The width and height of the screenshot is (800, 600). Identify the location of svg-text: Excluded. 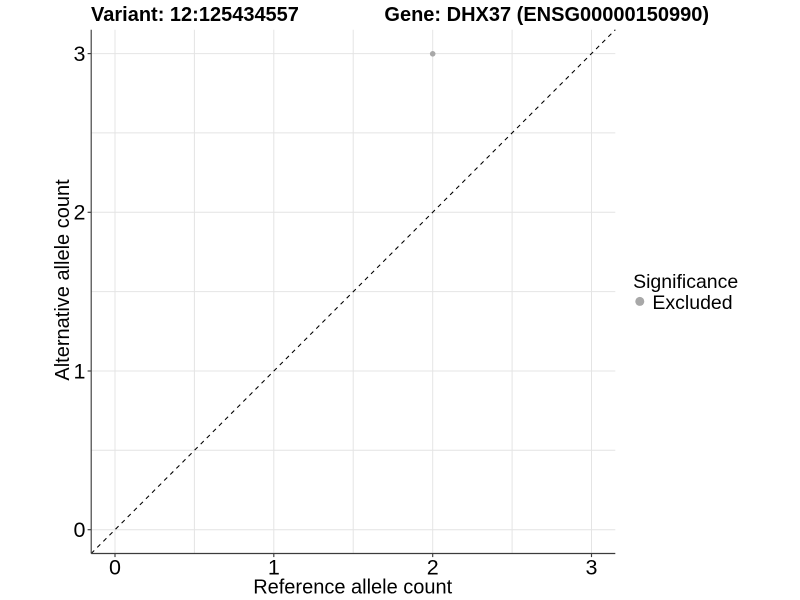
(692, 303).